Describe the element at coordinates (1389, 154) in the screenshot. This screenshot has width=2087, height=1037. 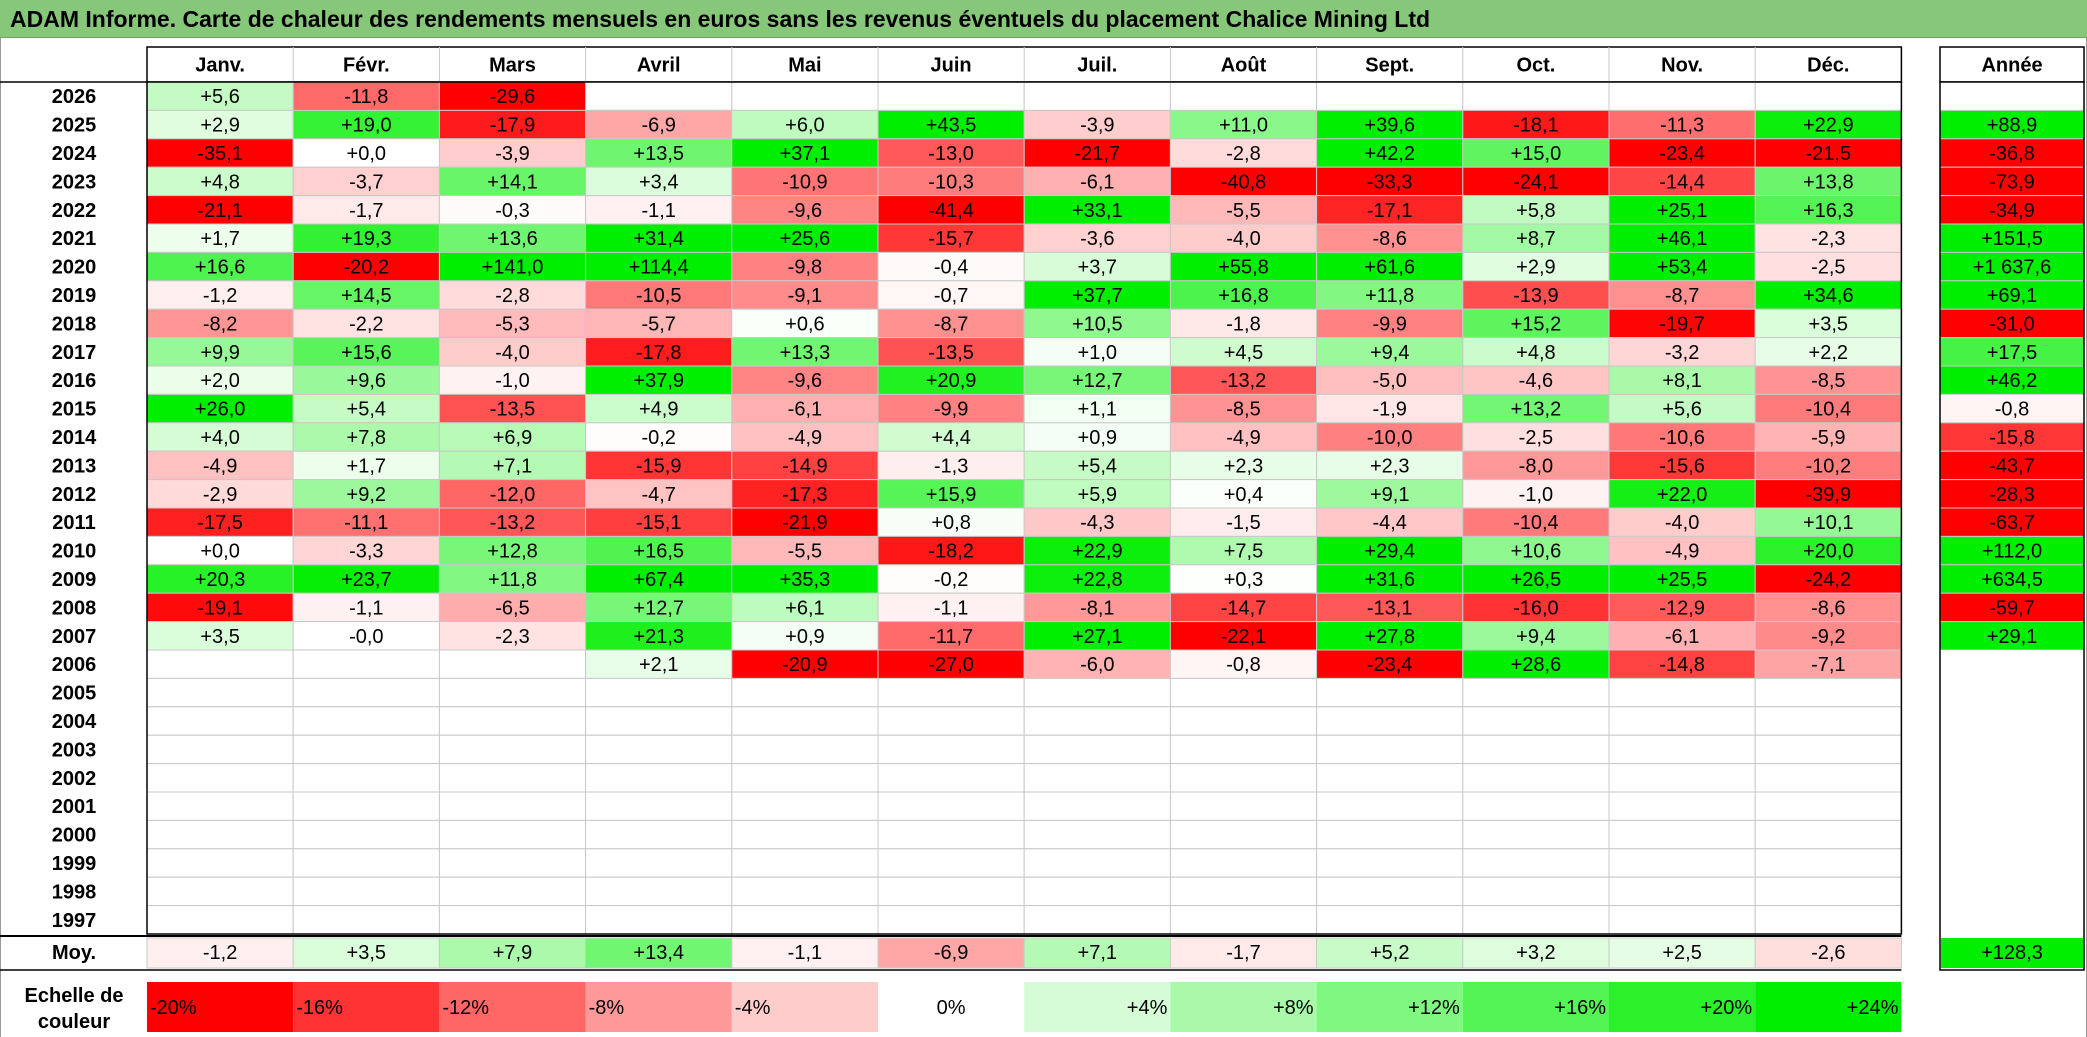
I see `cell-value: +42,2` at that location.